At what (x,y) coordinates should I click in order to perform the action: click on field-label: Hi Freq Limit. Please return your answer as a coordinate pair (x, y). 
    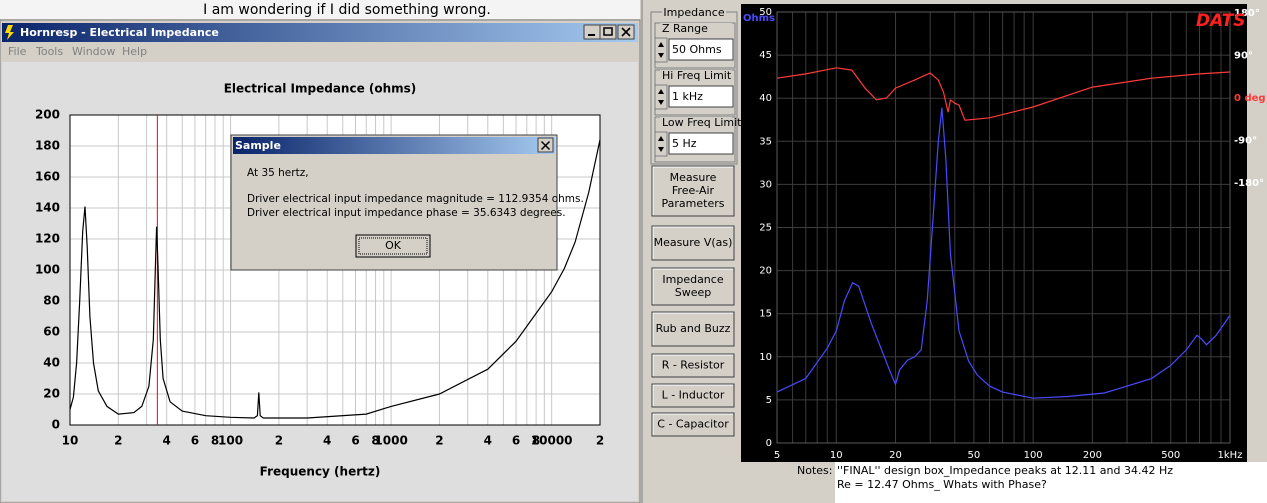
    Looking at the image, I should click on (697, 75).